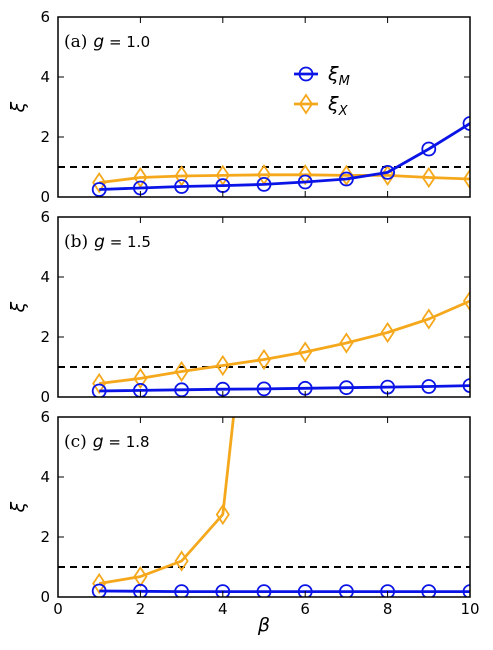 Image resolution: width=493 pixels, height=650 pixels. I want to click on legend-marker-circle, so click(306, 74).